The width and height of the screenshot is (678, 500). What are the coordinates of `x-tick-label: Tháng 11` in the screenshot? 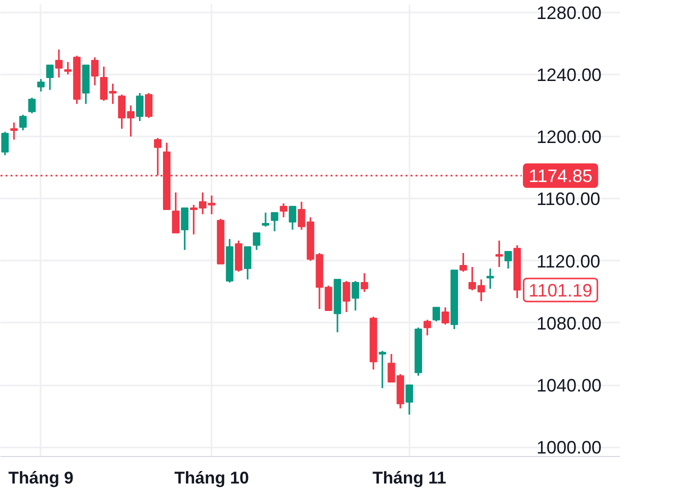 It's located at (409, 478).